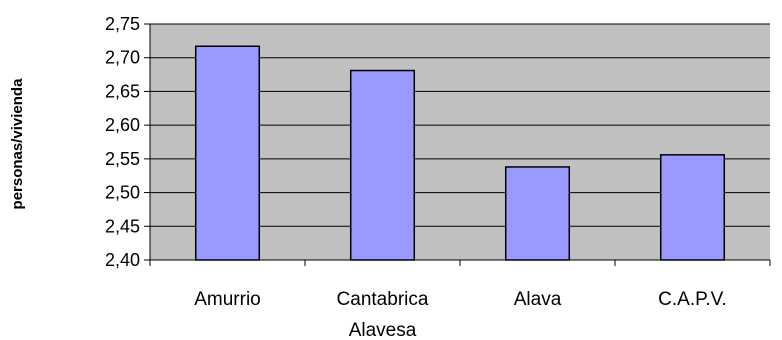 The height and width of the screenshot is (340, 782). I want to click on y-tick-label: 2,65, so click(122, 91).